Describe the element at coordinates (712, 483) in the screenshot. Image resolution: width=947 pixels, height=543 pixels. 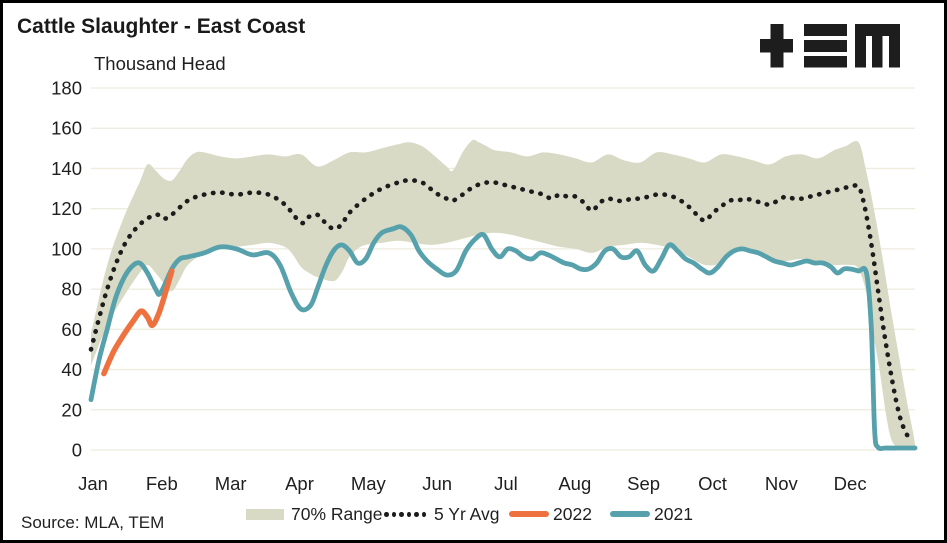
I see `x-tick-label: Oct` at that location.